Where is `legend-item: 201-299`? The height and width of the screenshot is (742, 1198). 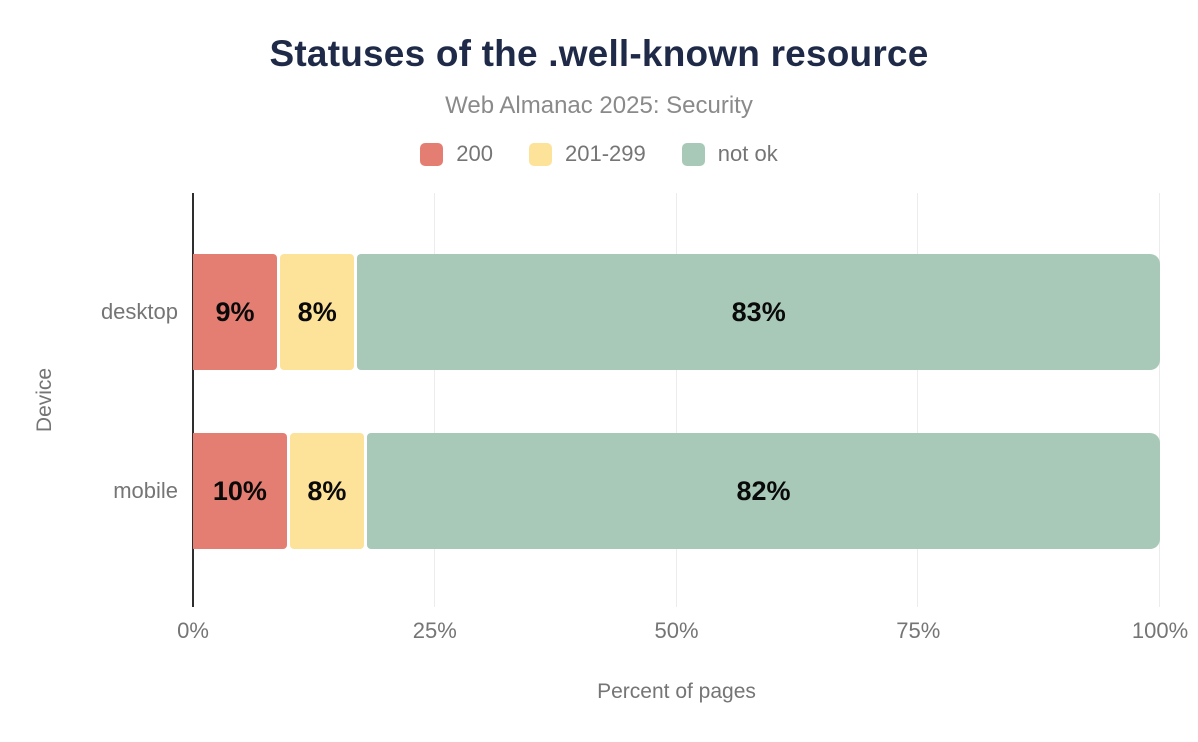 legend-item: 201-299 is located at coordinates (587, 154).